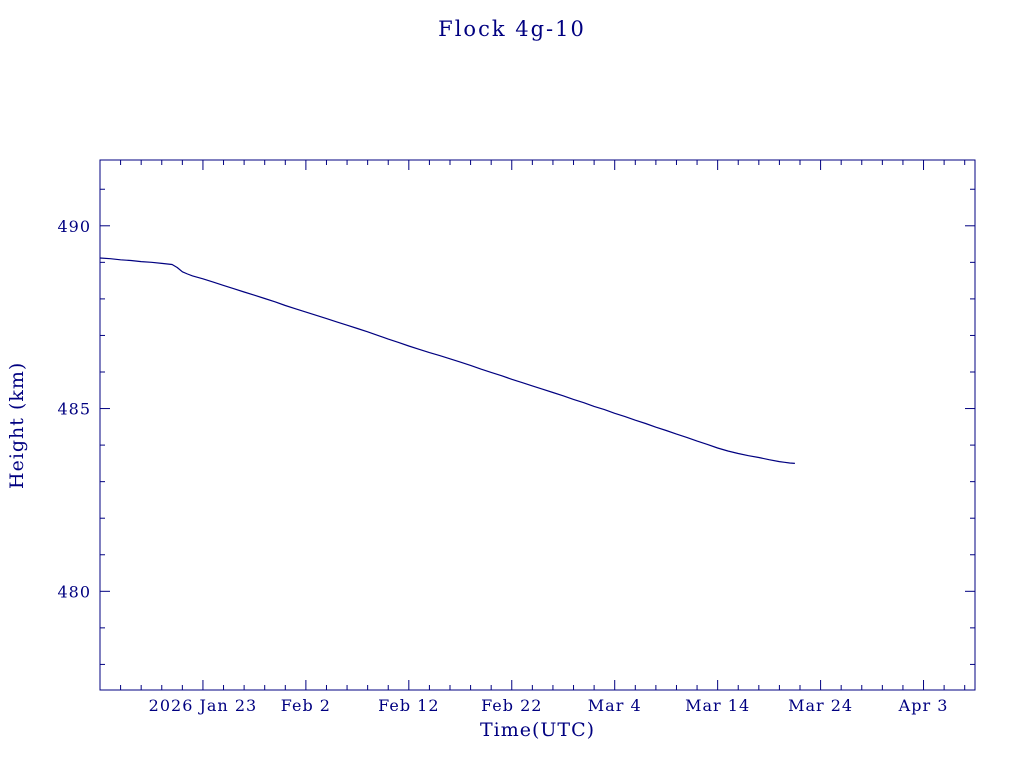 Image resolution: width=1024 pixels, height=768 pixels. What do you see at coordinates (615, 705) in the screenshot?
I see `x-tick-label: Mar 4` at bounding box center [615, 705].